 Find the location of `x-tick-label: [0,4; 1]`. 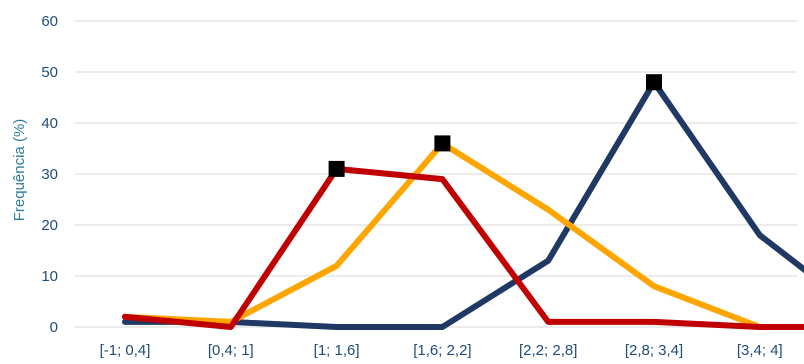

x-tick-label: [0,4; 1] is located at coordinates (231, 350).